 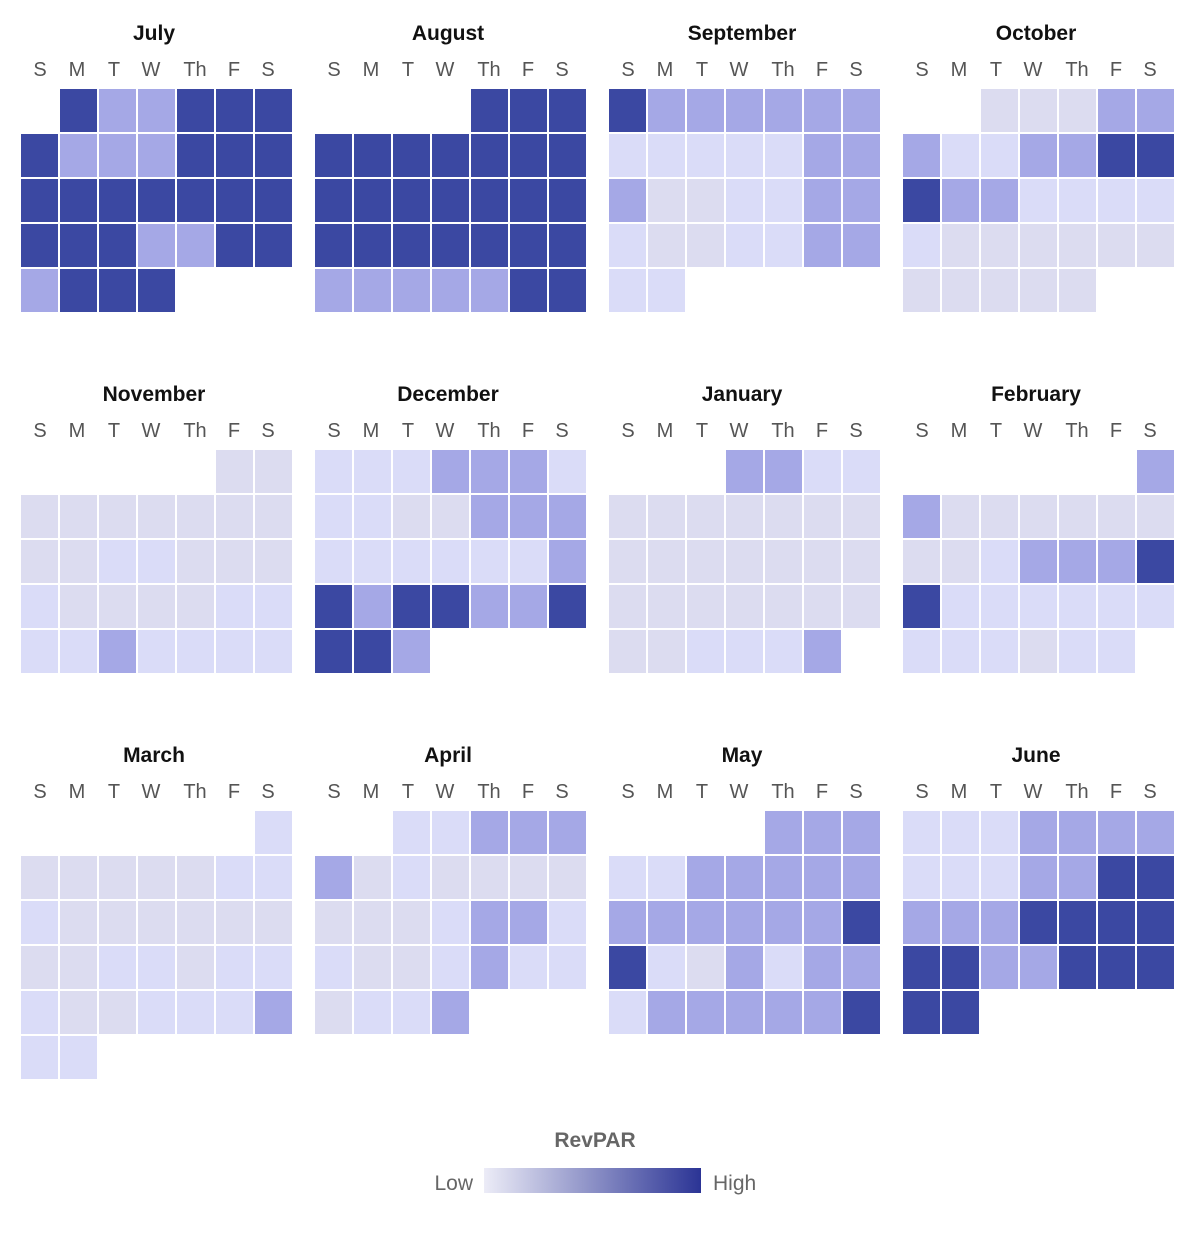 I want to click on month-title: July, so click(x=154, y=33).